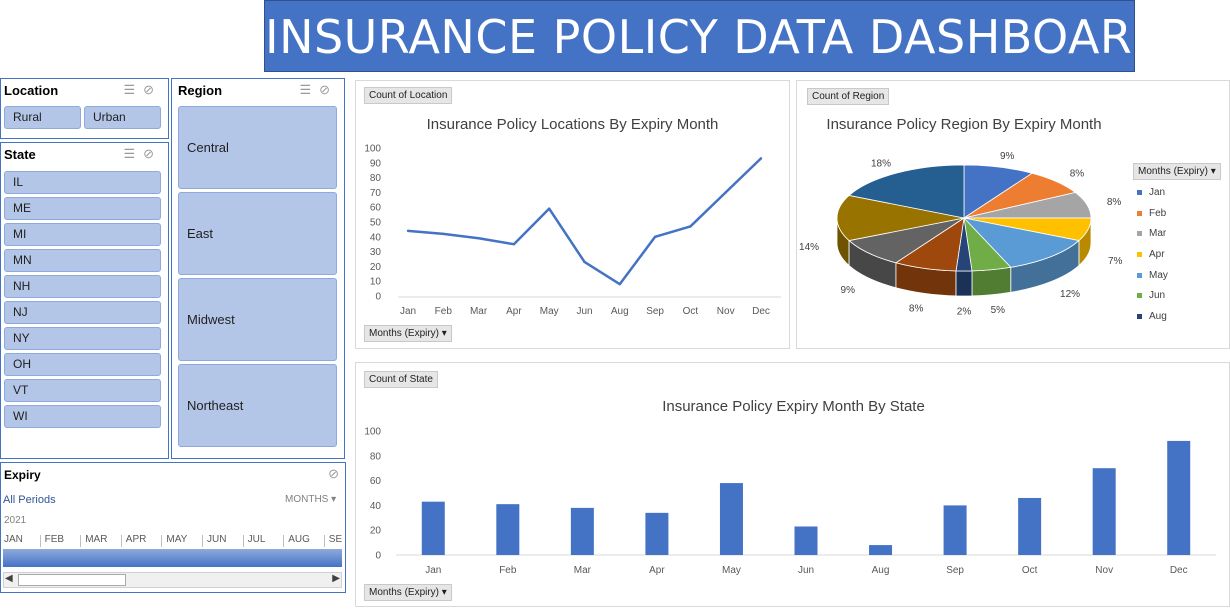 This screenshot has height=611, width=1230. I want to click on legend-label: Feb, so click(1158, 213).